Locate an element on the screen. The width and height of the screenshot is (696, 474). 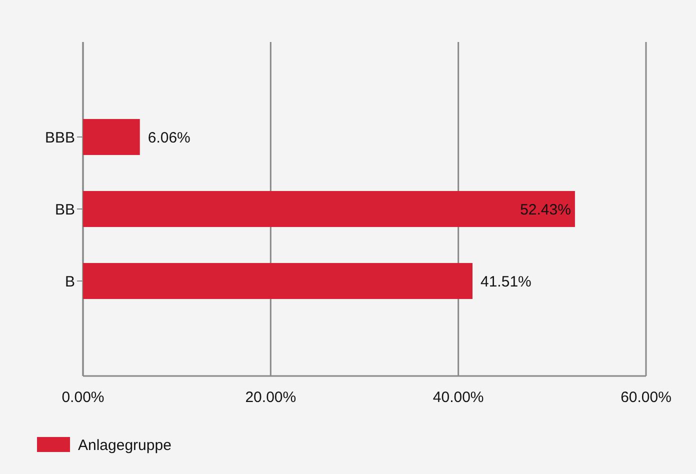
x-tick-label: 0.00% is located at coordinates (83, 397).